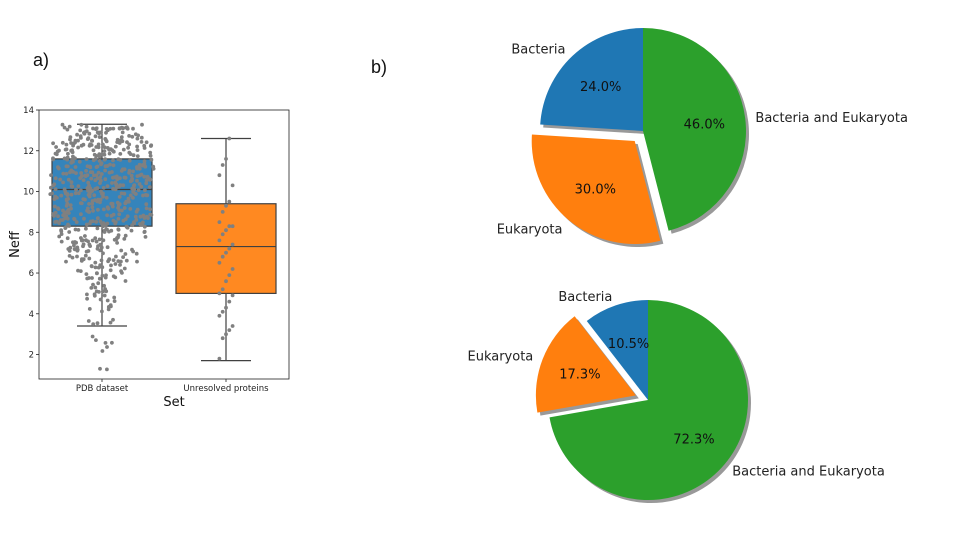 Image resolution: width=960 pixels, height=540 pixels. I want to click on slice-percent-label: 24.0%, so click(600, 87).